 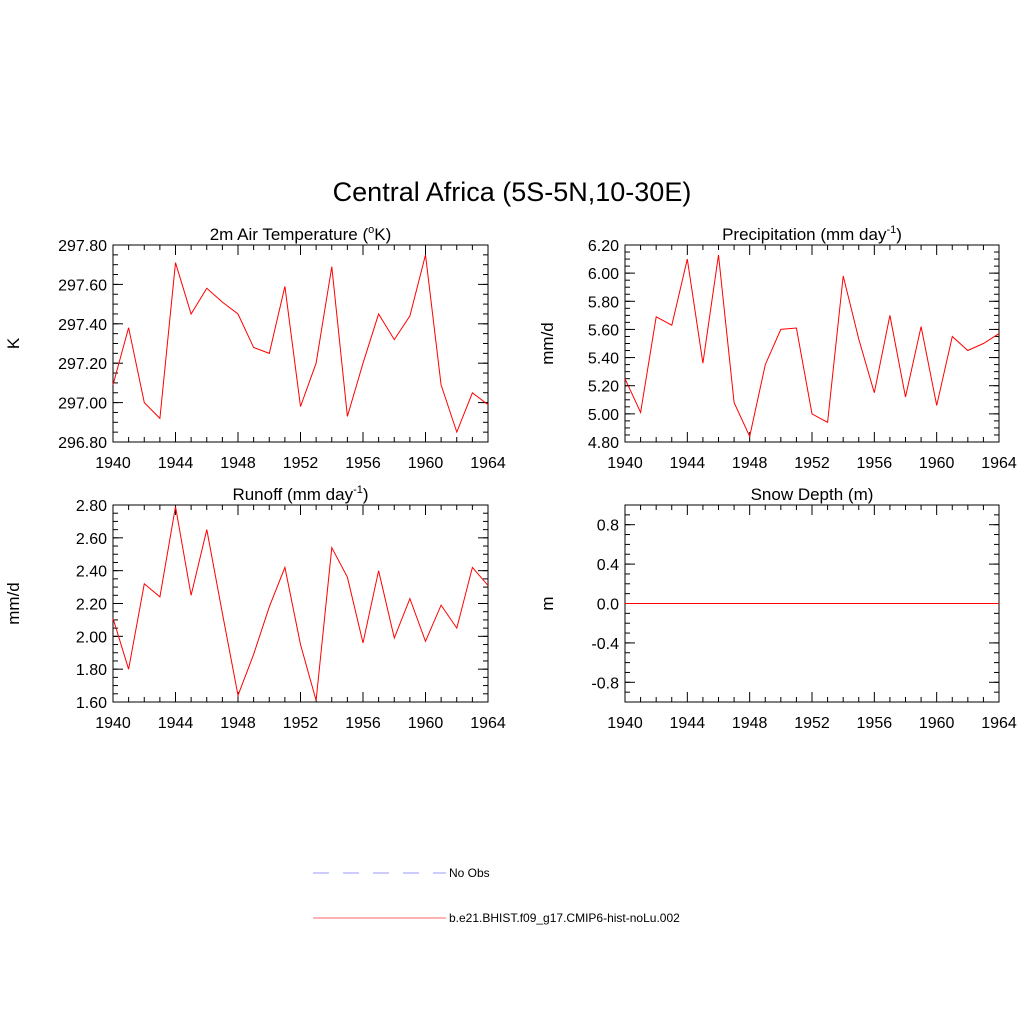 I want to click on panel-title: Runoff (mm day-1), so click(x=300, y=494).